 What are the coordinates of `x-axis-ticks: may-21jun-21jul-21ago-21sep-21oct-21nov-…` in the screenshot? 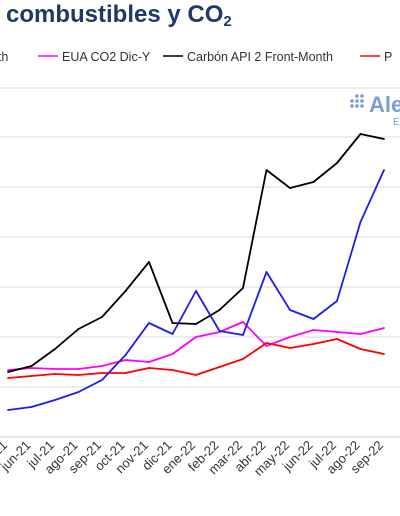 It's located at (193, 458).